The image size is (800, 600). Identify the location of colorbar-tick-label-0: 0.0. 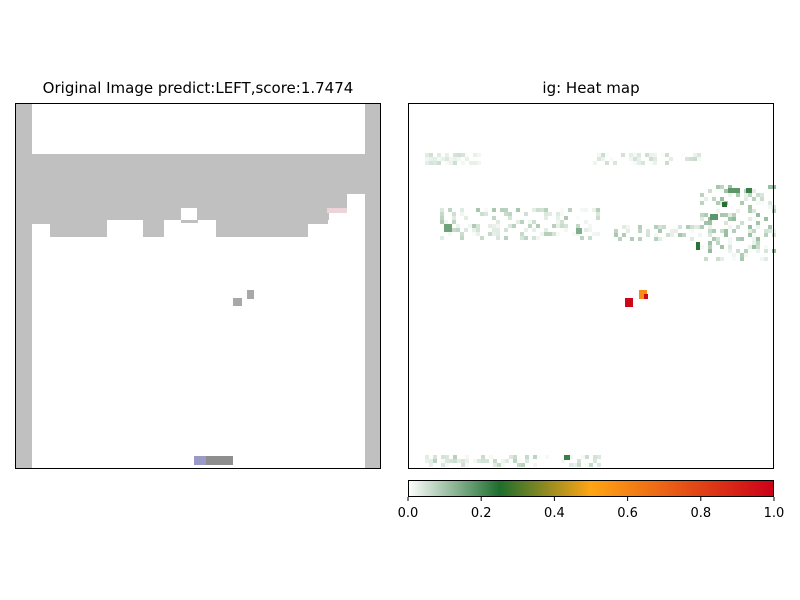
(408, 513).